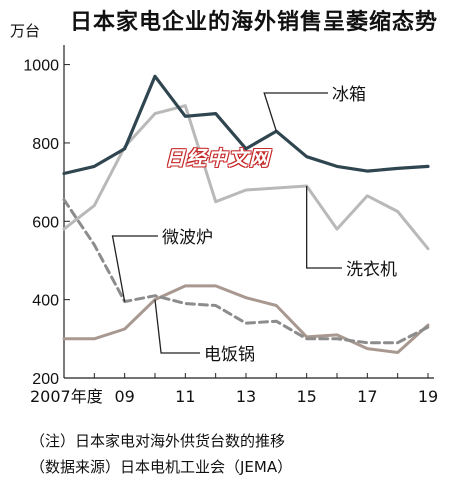  Describe the element at coordinates (349, 95) in the screenshot. I see `series-label-fridge: 冰箱` at that location.